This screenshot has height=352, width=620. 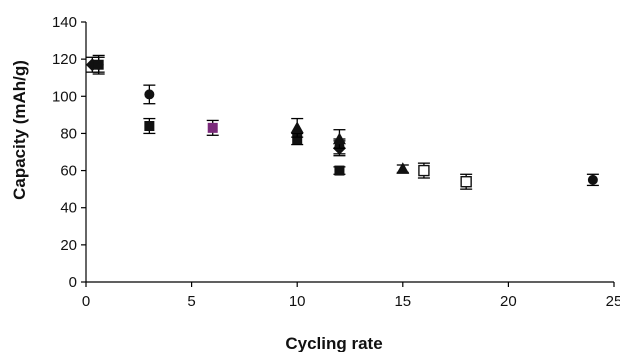 What do you see at coordinates (191, 301) in the screenshot?
I see `x-tick-label: 5` at bounding box center [191, 301].